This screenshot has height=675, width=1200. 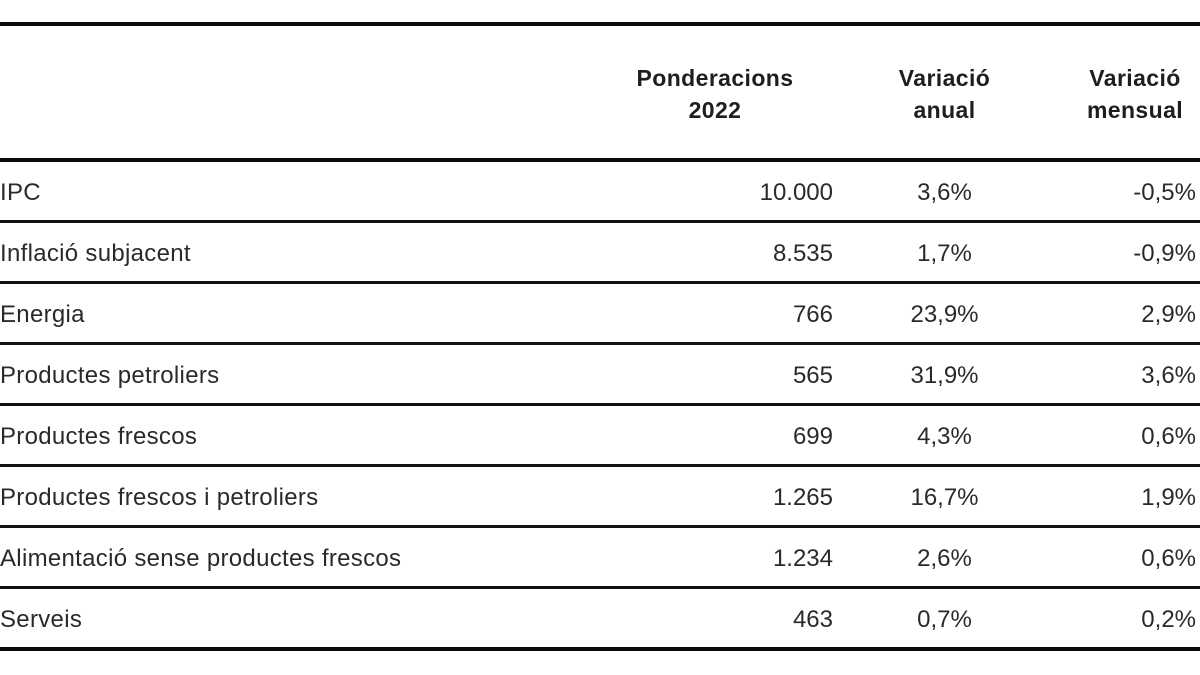 I want to click on row-variacio-mensual: -0,9%, so click(x=1164, y=253).